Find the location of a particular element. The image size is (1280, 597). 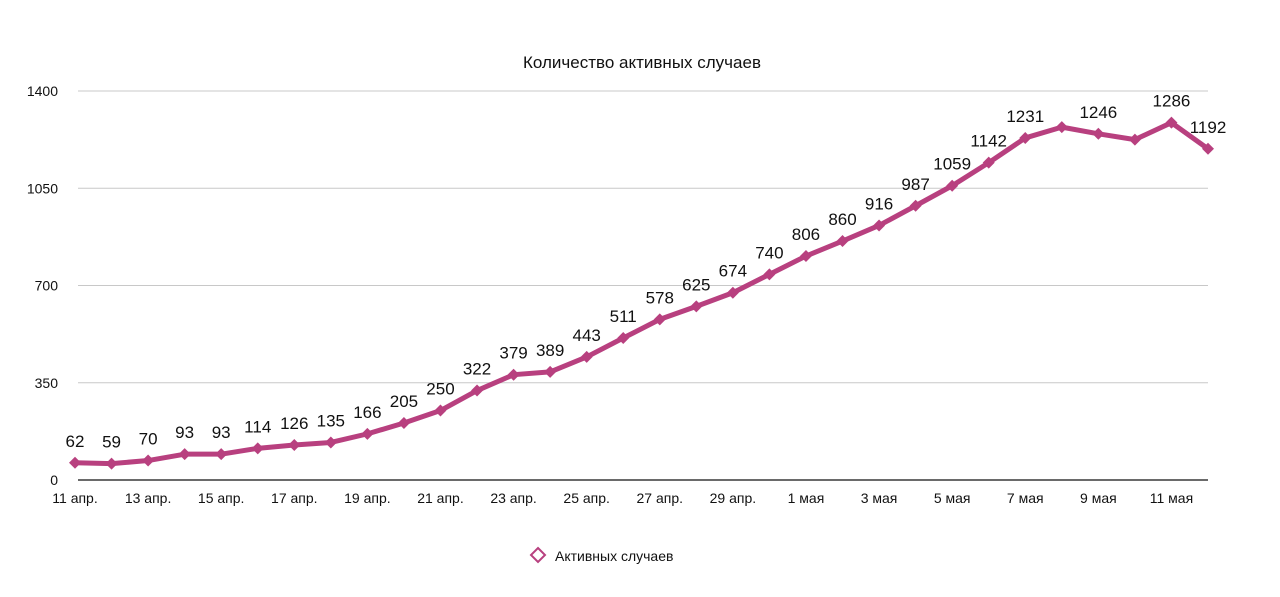

data-label: 860 is located at coordinates (842, 219).